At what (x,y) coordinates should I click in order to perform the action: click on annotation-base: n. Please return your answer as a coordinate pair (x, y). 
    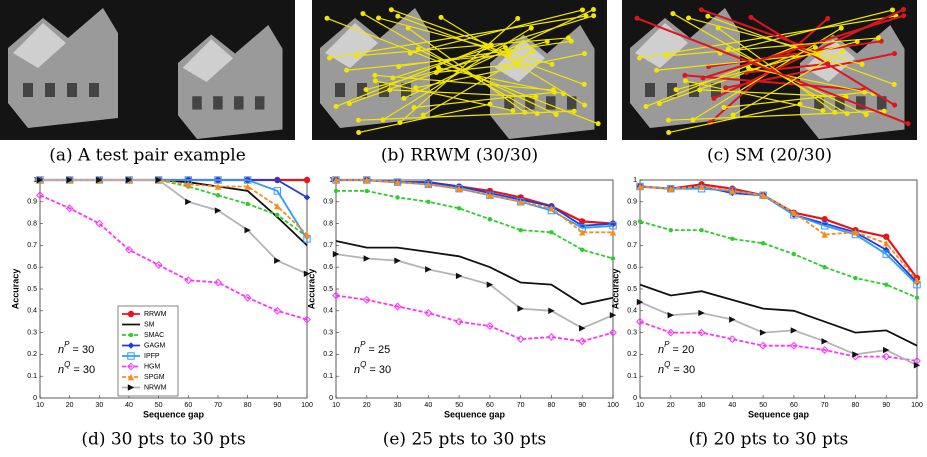
    Looking at the image, I should click on (61, 370).